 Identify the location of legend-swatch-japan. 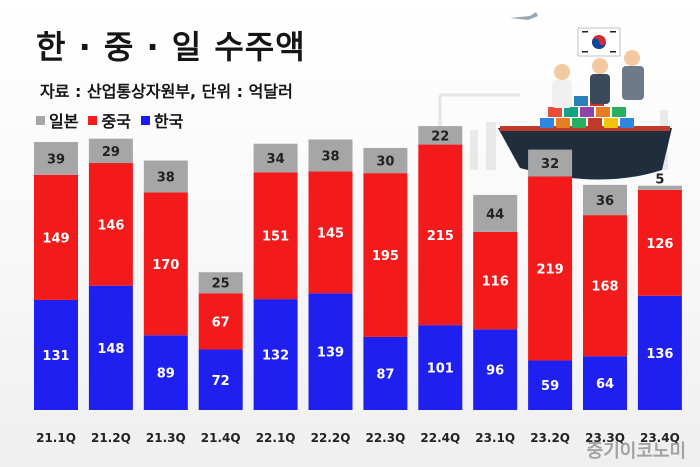
(40, 120).